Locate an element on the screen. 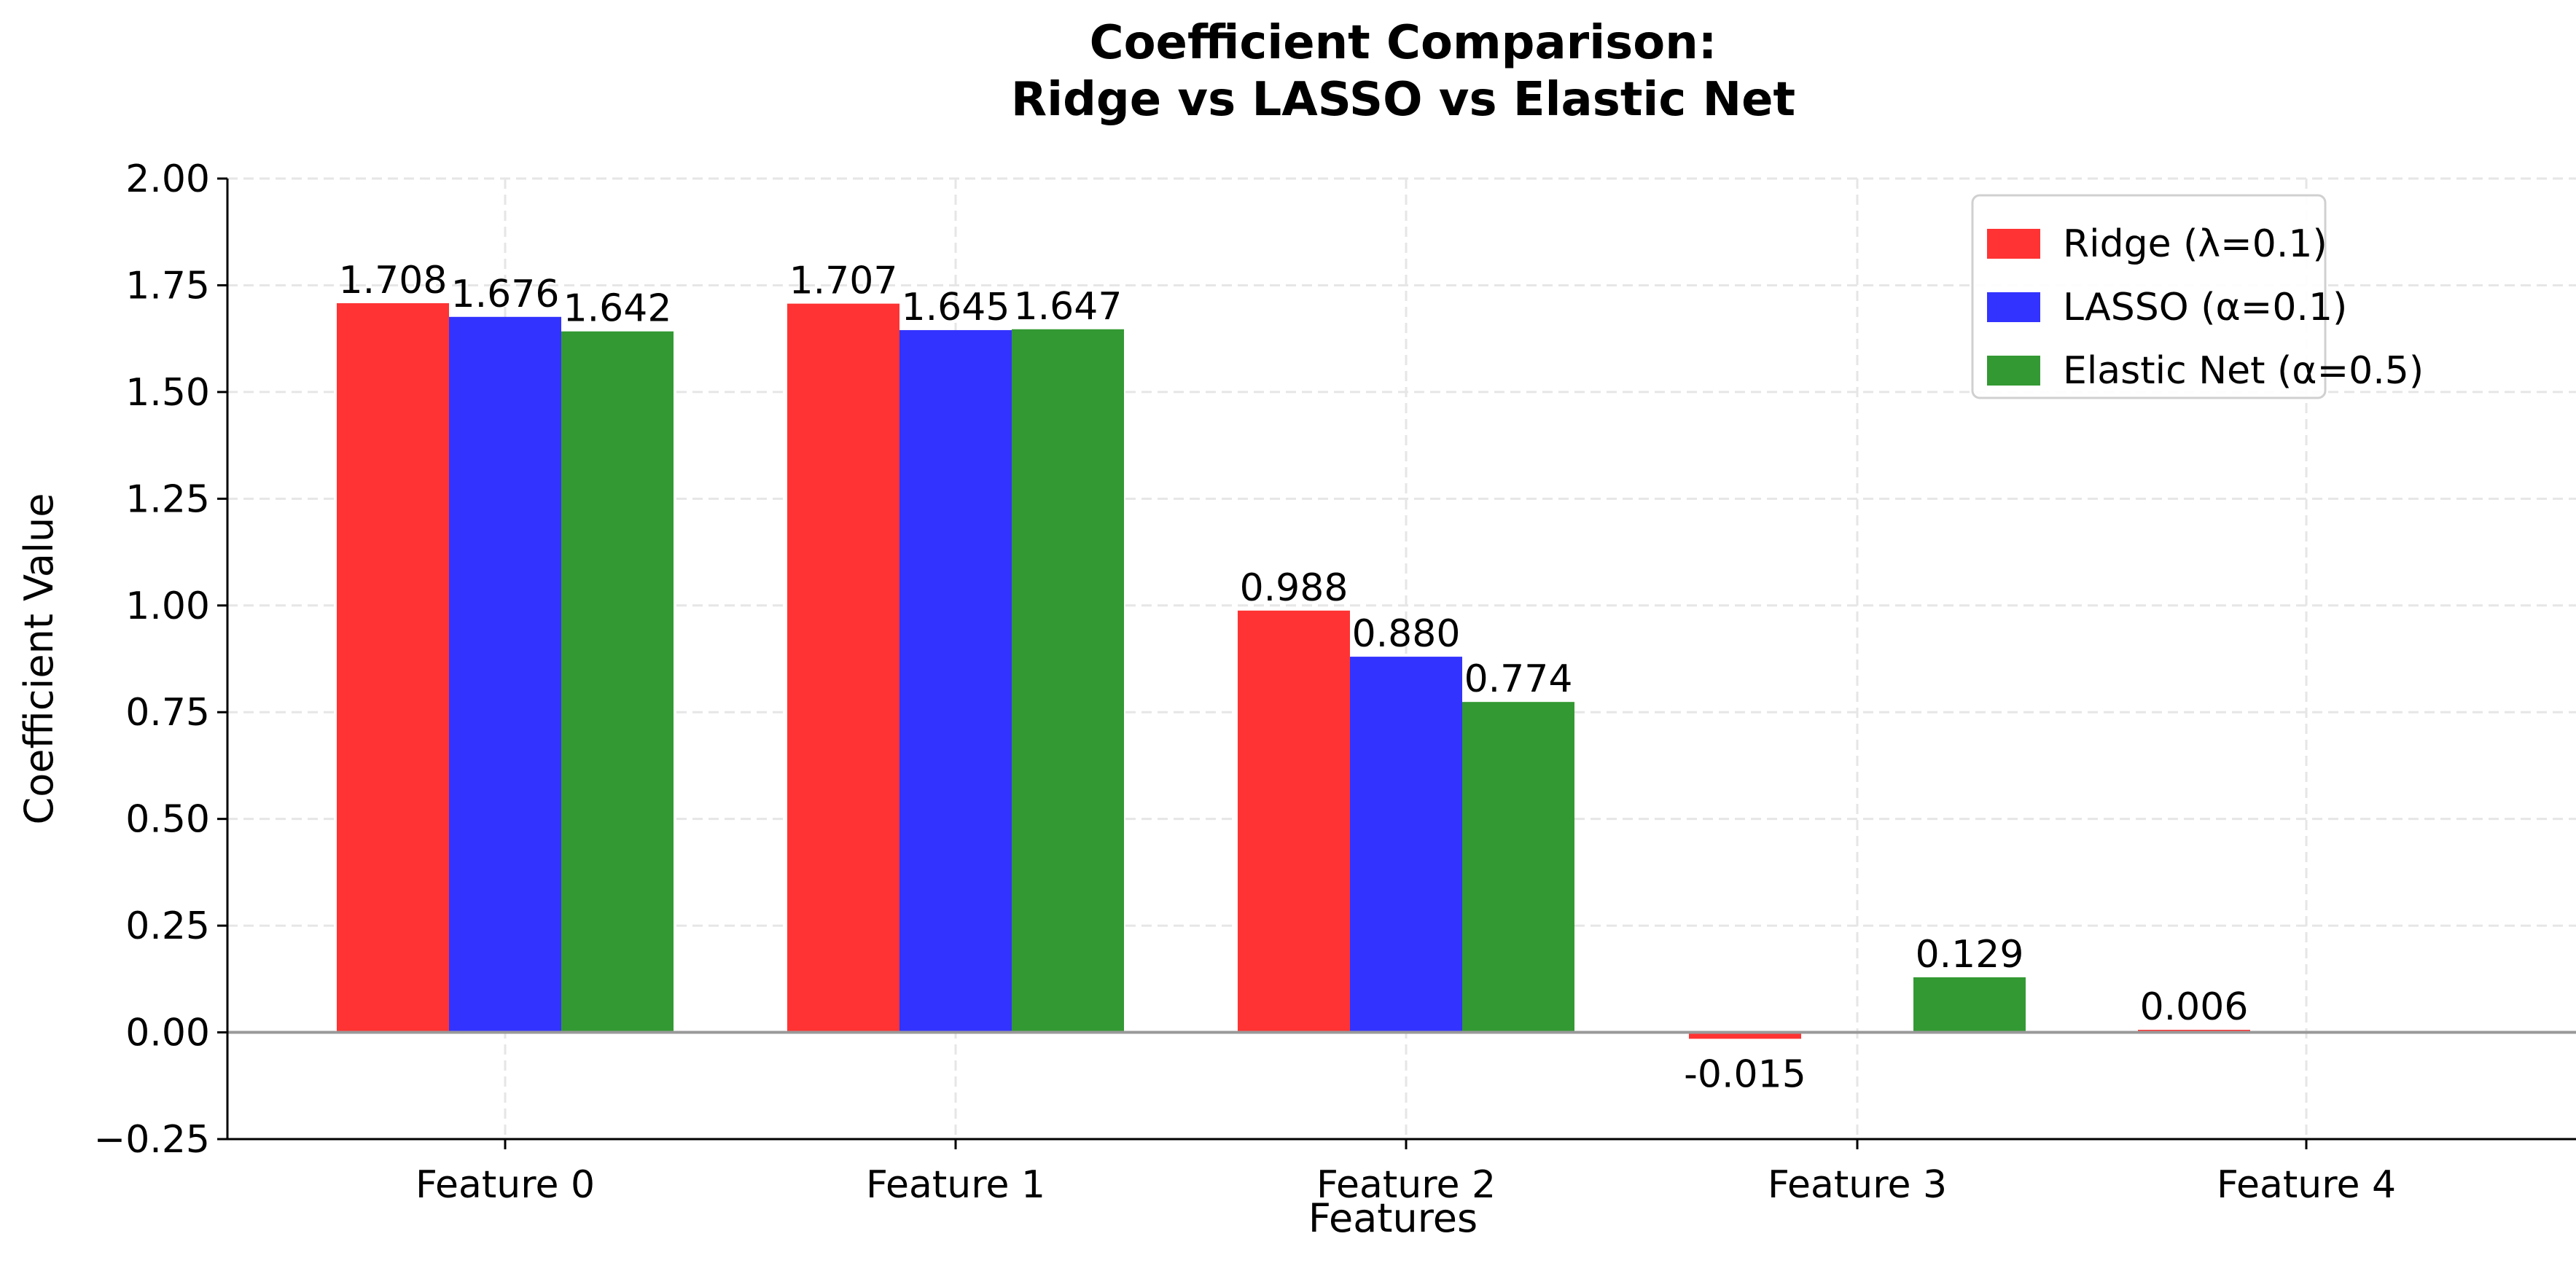  bar-value-label: 0.880 is located at coordinates (1406, 634).